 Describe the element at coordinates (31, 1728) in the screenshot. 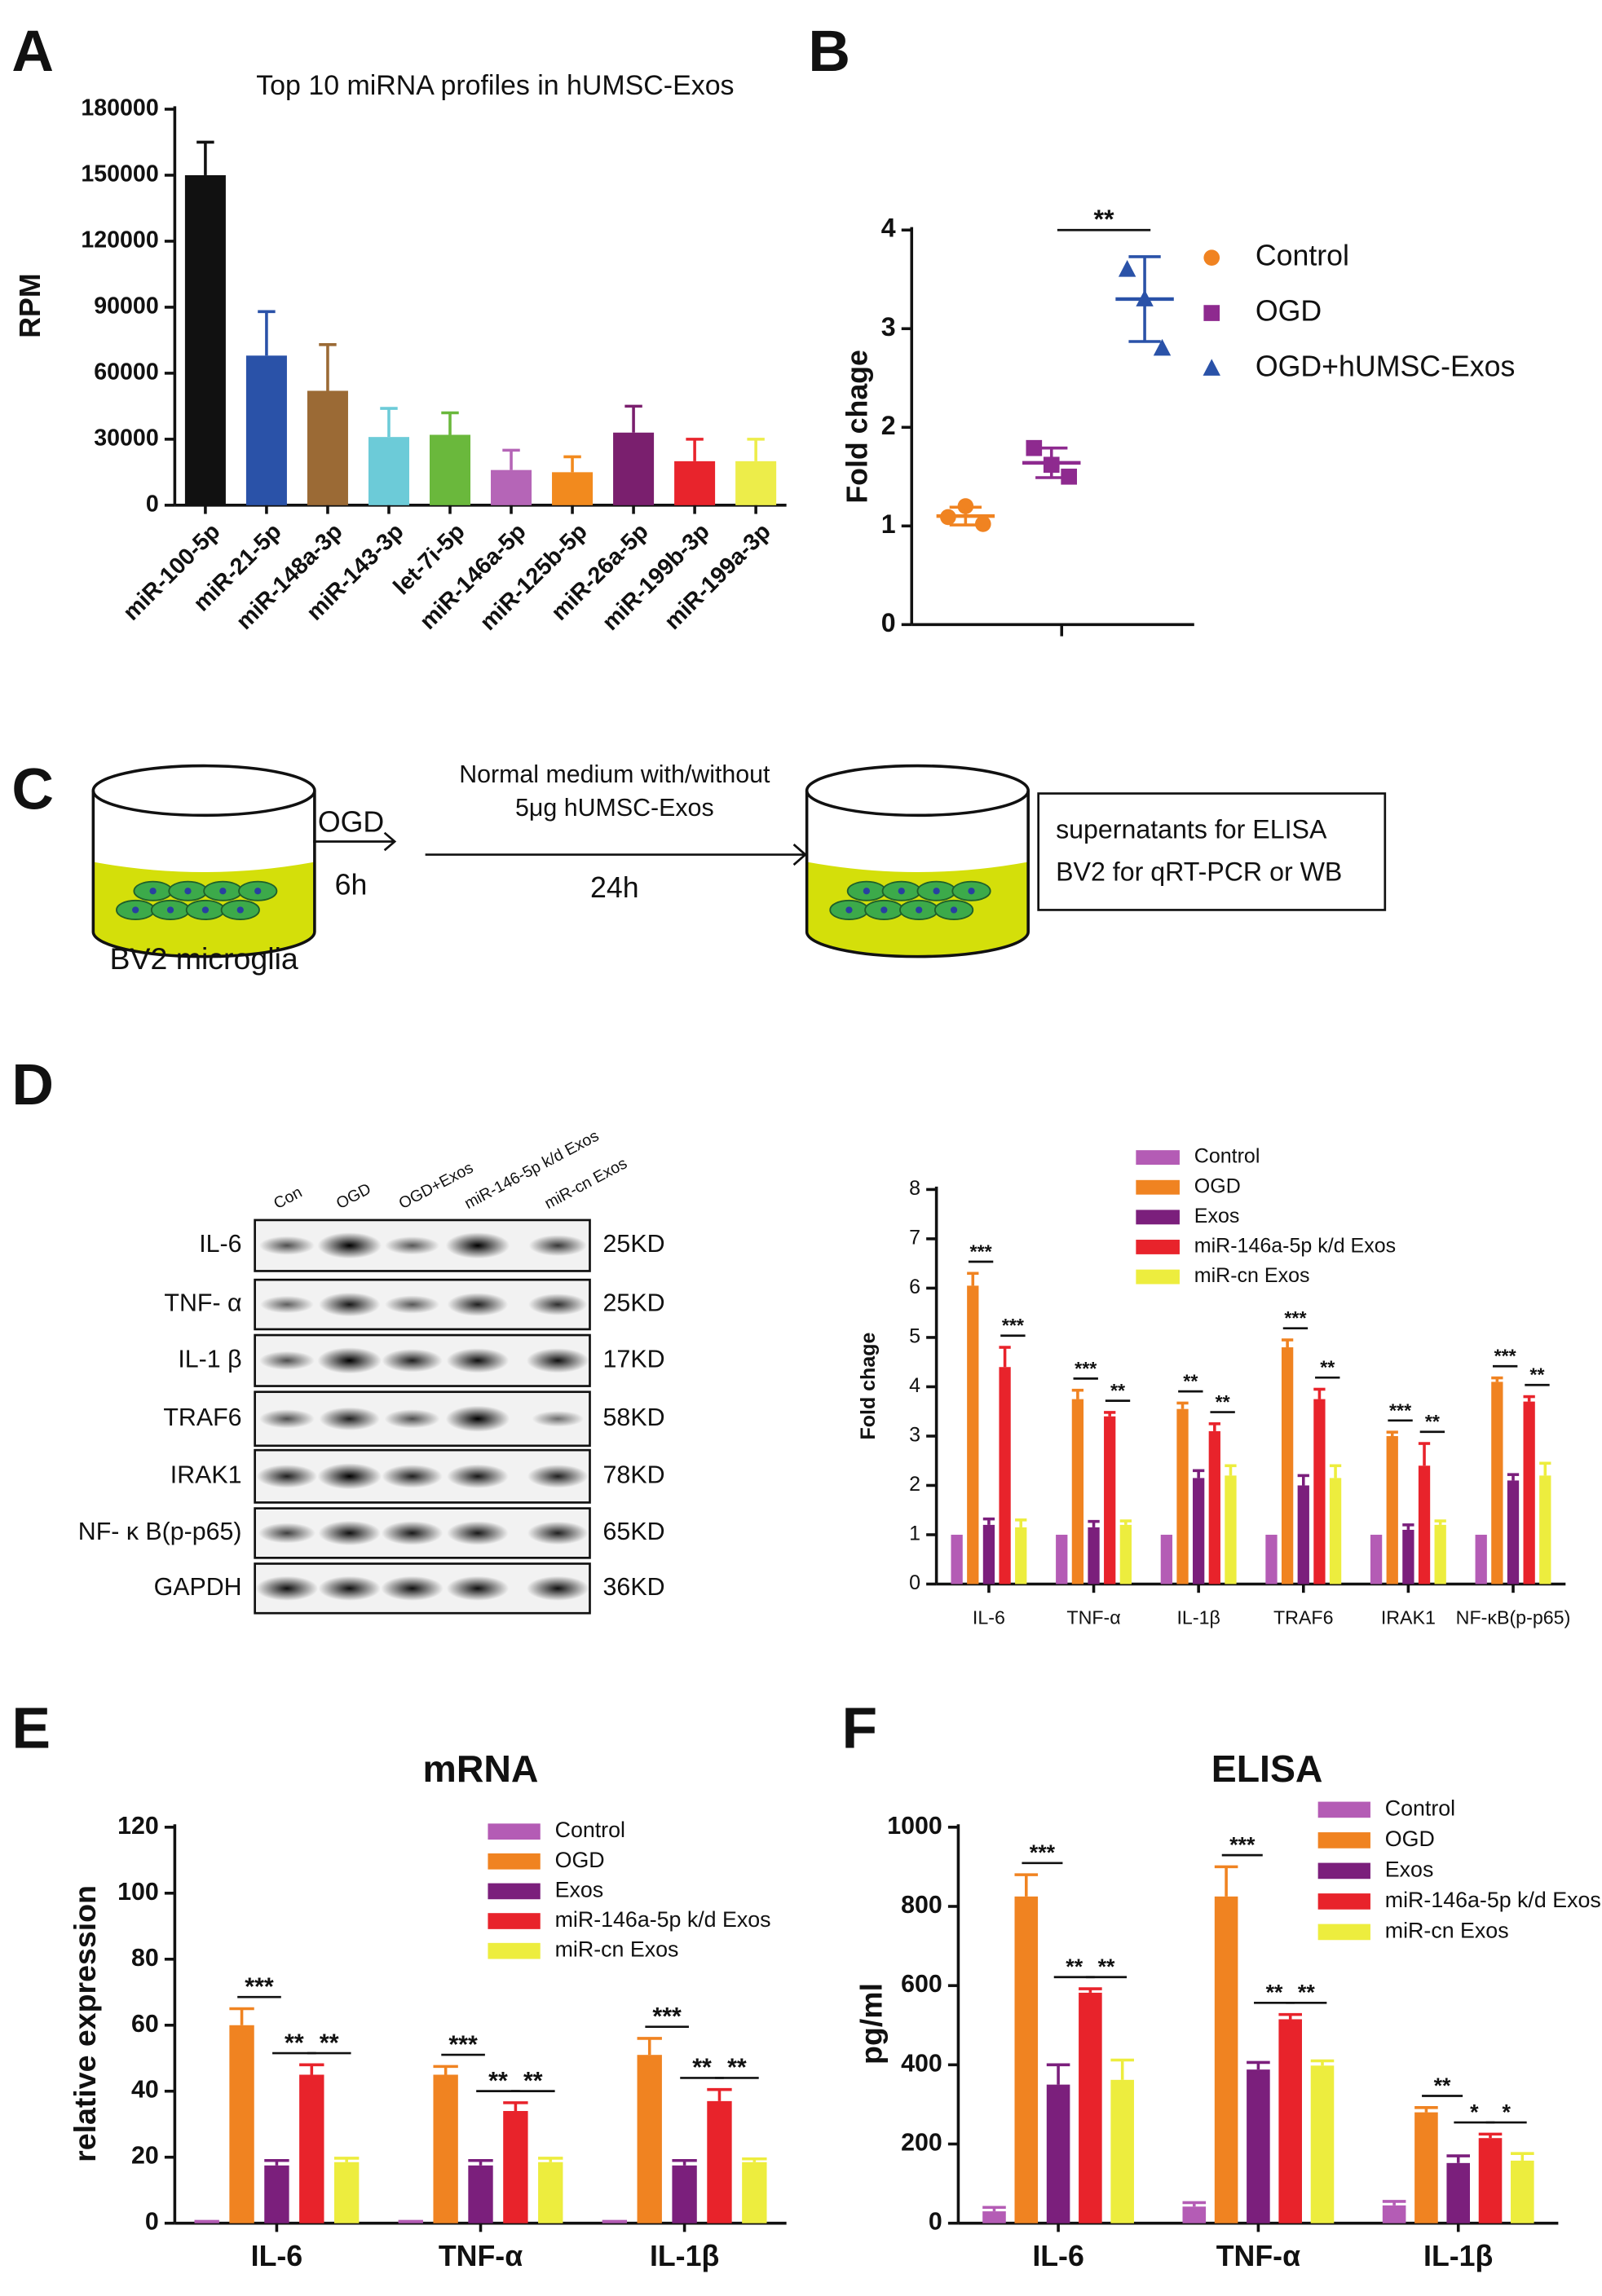

I see `panel-label: E` at that location.